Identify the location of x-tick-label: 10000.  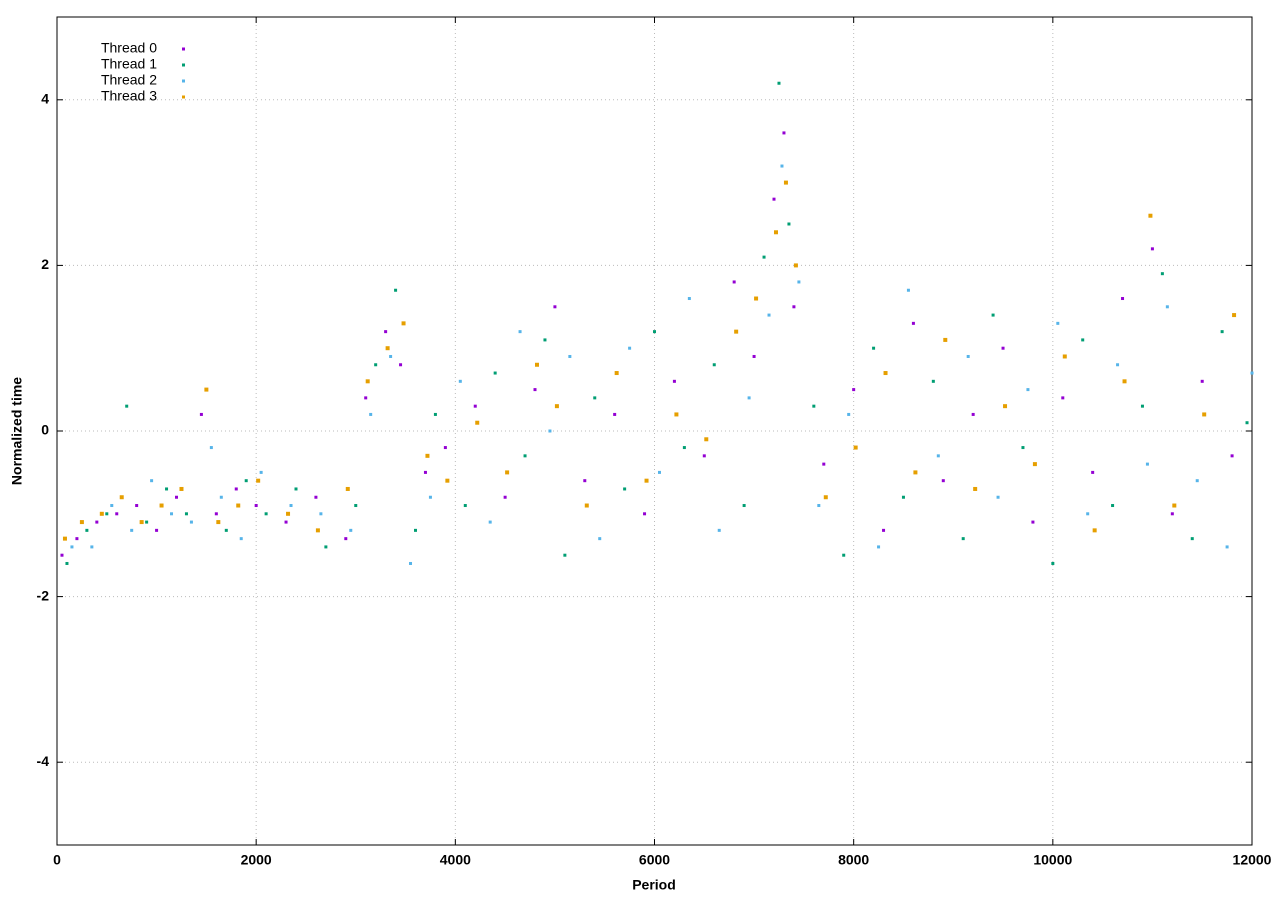
(1052, 860).